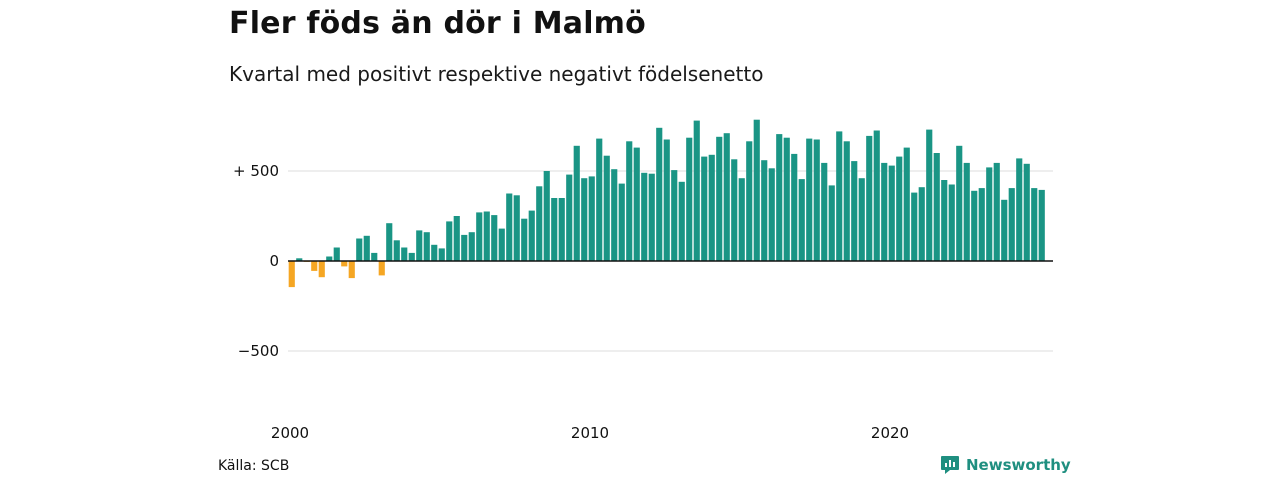 Image resolution: width=1280 pixels, height=480 pixels. Describe the element at coordinates (1018, 465) in the screenshot. I see `brand-name: Newsworthy` at that location.